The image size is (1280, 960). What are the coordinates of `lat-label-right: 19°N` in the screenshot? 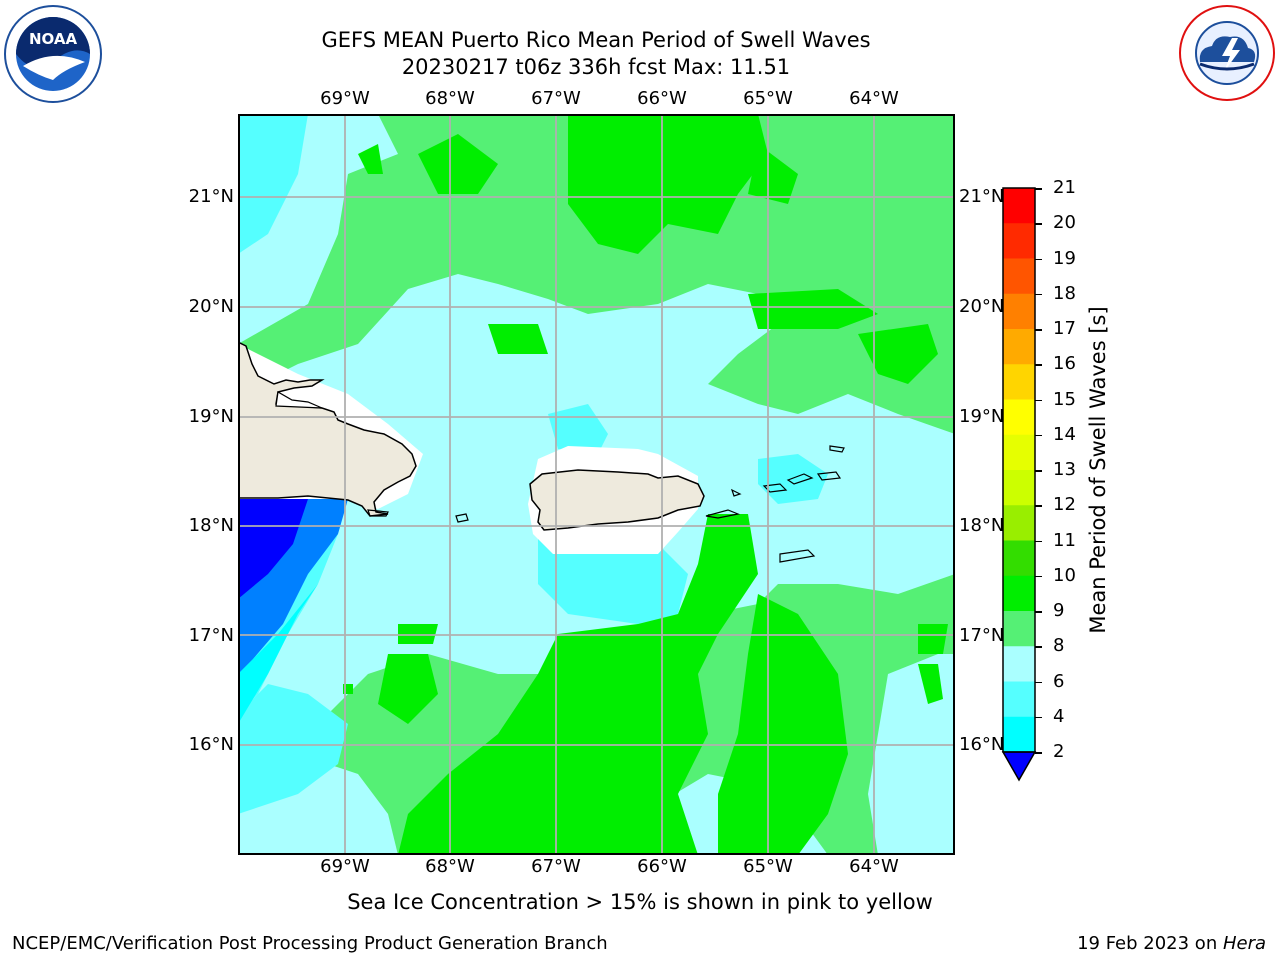 It's located at (982, 416).